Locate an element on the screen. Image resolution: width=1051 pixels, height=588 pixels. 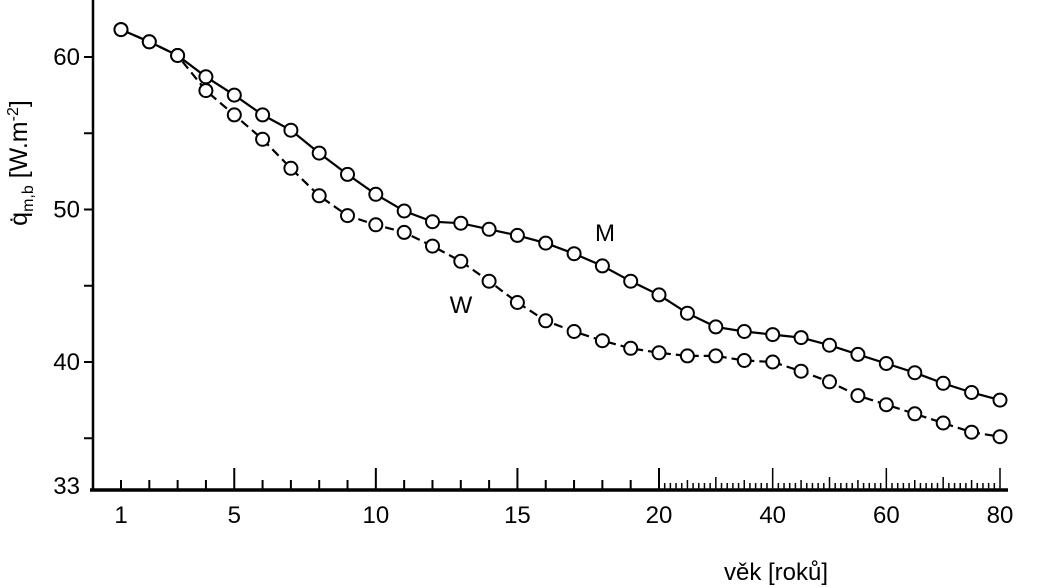
x-tick-label: 1 is located at coordinates (120, 515).